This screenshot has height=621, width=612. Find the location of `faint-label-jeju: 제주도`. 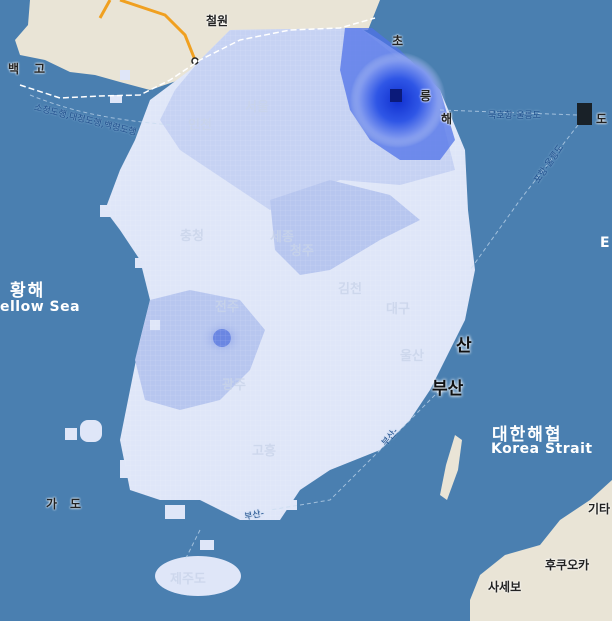

faint-label-jeju: 제주도 is located at coordinates (188, 579).